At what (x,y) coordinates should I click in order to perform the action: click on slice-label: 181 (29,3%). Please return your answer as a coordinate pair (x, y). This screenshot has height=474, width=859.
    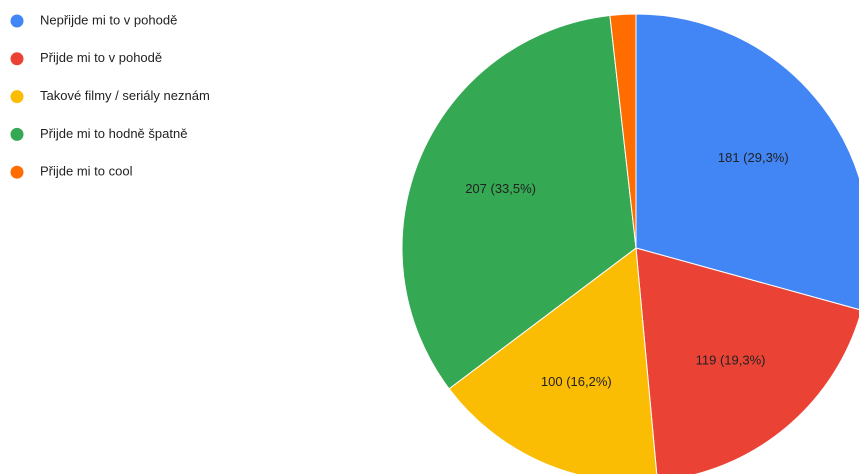
    Looking at the image, I should click on (753, 157).